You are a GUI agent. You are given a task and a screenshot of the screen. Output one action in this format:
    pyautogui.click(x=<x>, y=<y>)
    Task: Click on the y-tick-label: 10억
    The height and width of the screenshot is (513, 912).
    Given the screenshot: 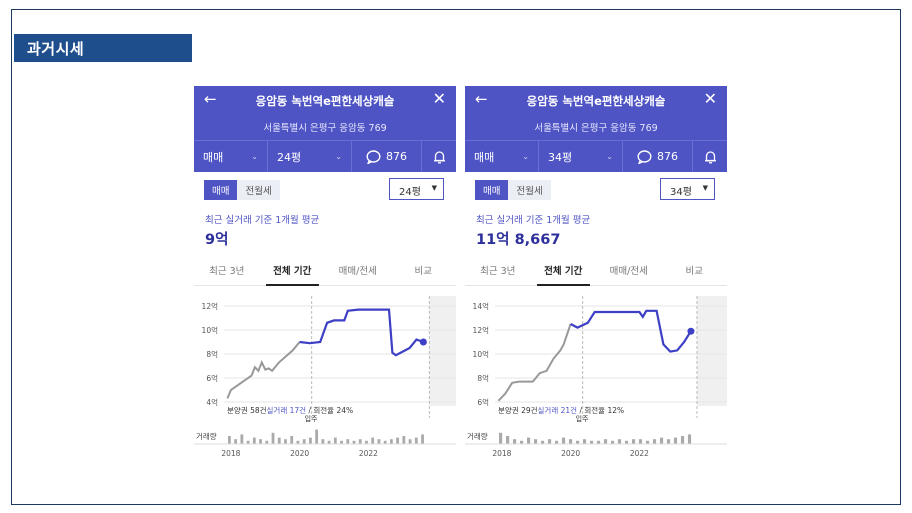 What is the action you would take?
    pyautogui.click(x=481, y=354)
    